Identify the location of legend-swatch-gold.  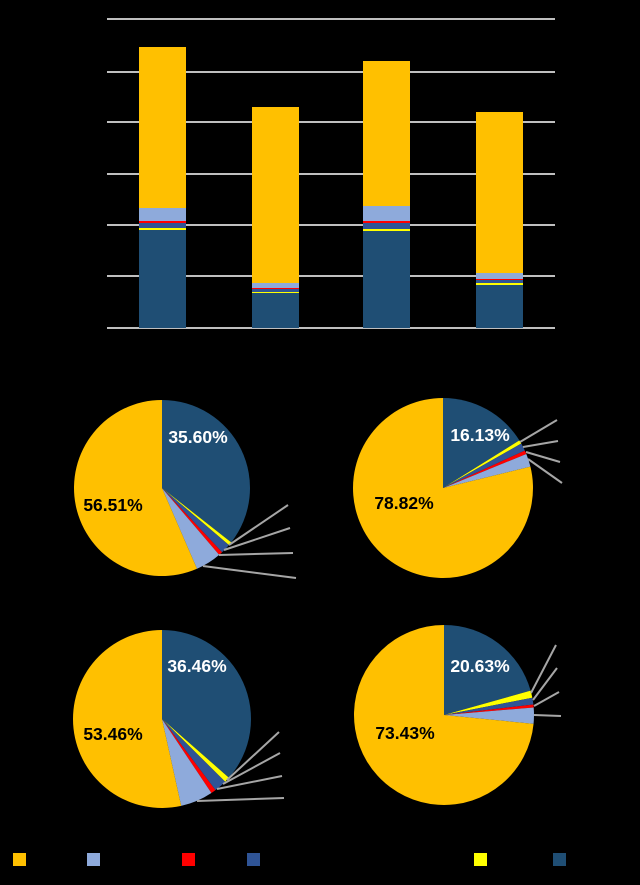
(19, 859).